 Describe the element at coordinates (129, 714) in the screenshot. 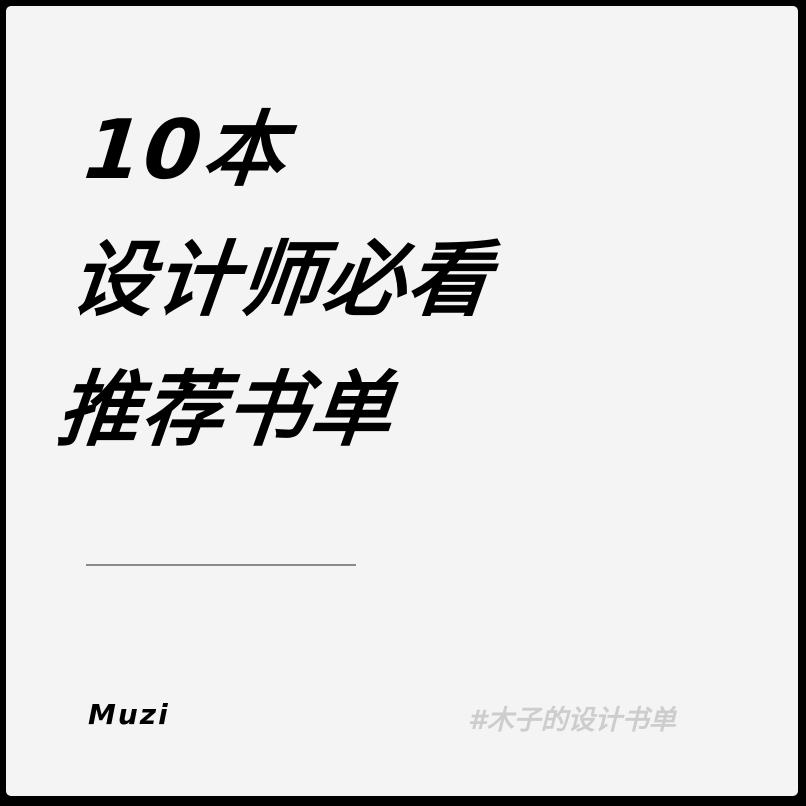

I see `author-name: Muzi` at that location.